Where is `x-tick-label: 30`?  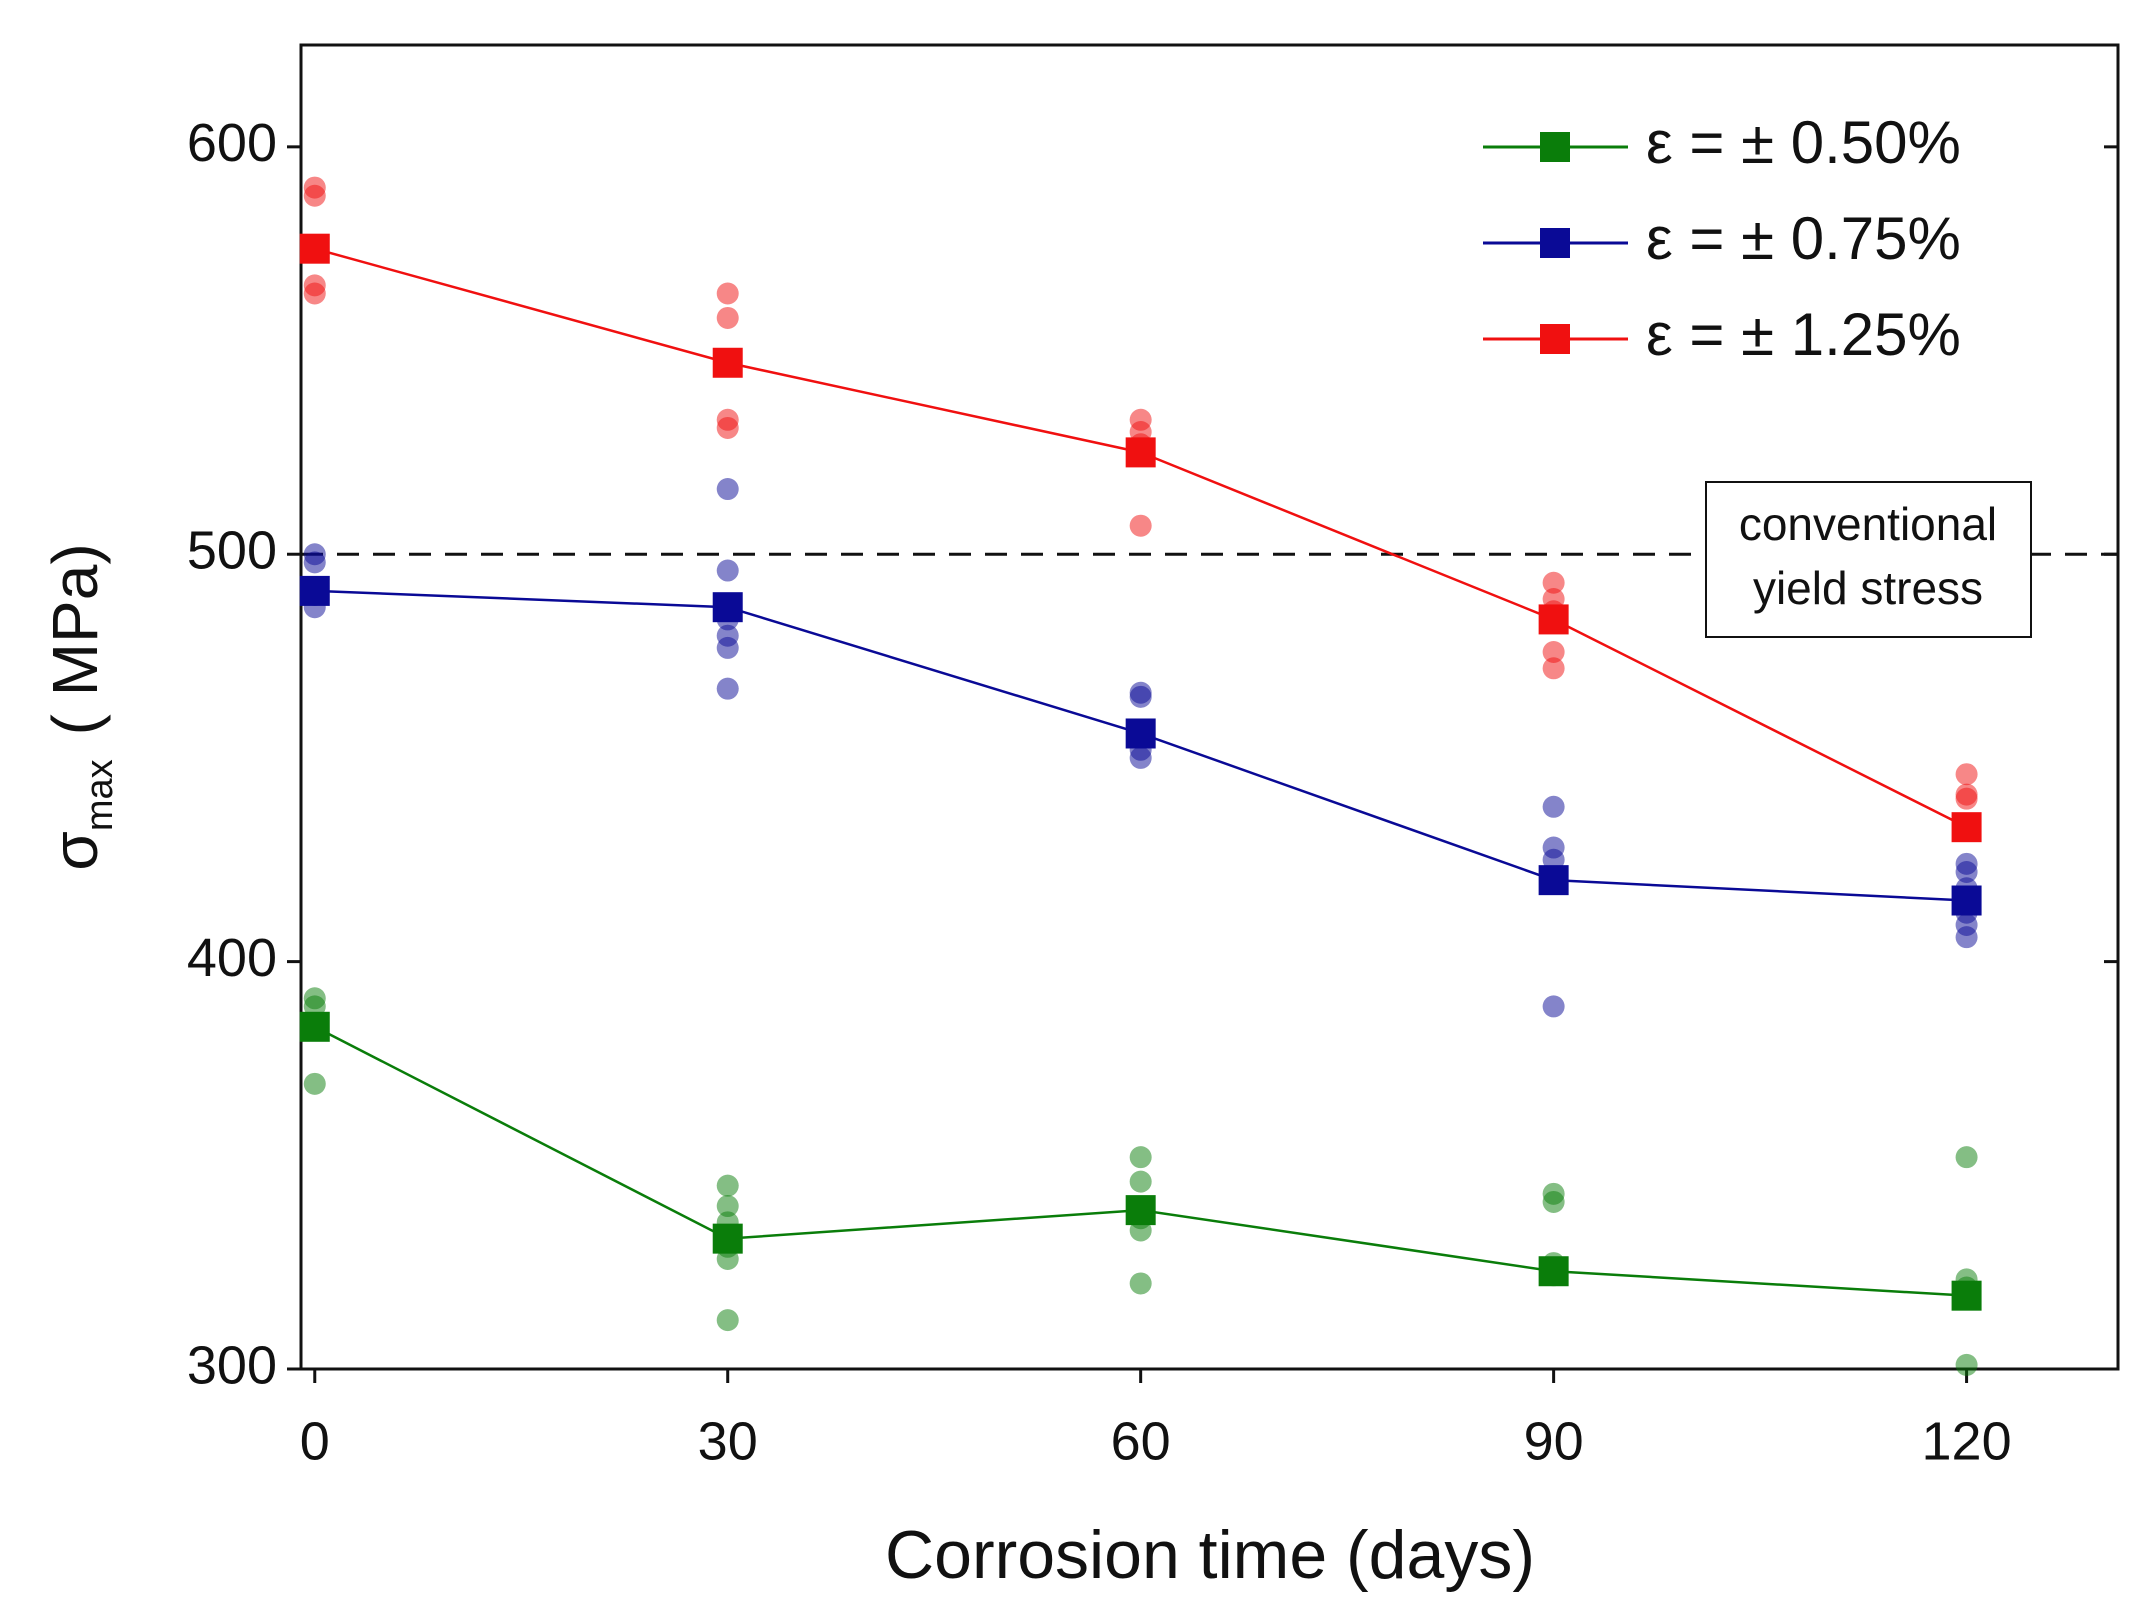 x-tick-label: 30 is located at coordinates (728, 1441).